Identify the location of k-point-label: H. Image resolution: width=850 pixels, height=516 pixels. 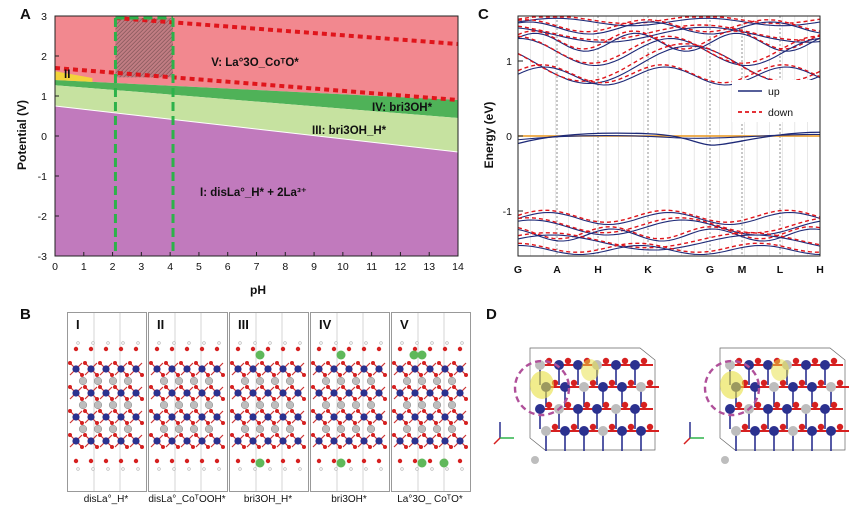
(598, 270).